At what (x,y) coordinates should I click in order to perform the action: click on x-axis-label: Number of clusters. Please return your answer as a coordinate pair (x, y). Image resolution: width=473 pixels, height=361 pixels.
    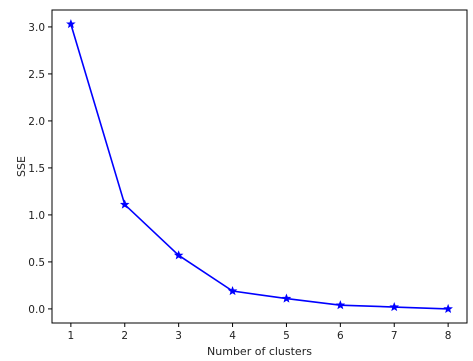
    Looking at the image, I should click on (259, 351).